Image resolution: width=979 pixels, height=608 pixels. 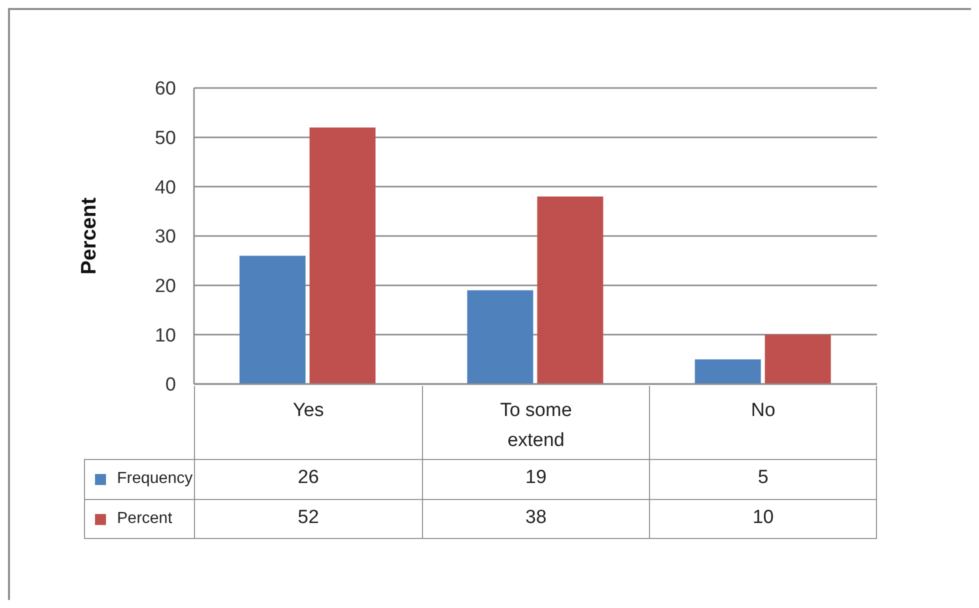 I want to click on y-tick-label: 0, so click(x=170, y=385).